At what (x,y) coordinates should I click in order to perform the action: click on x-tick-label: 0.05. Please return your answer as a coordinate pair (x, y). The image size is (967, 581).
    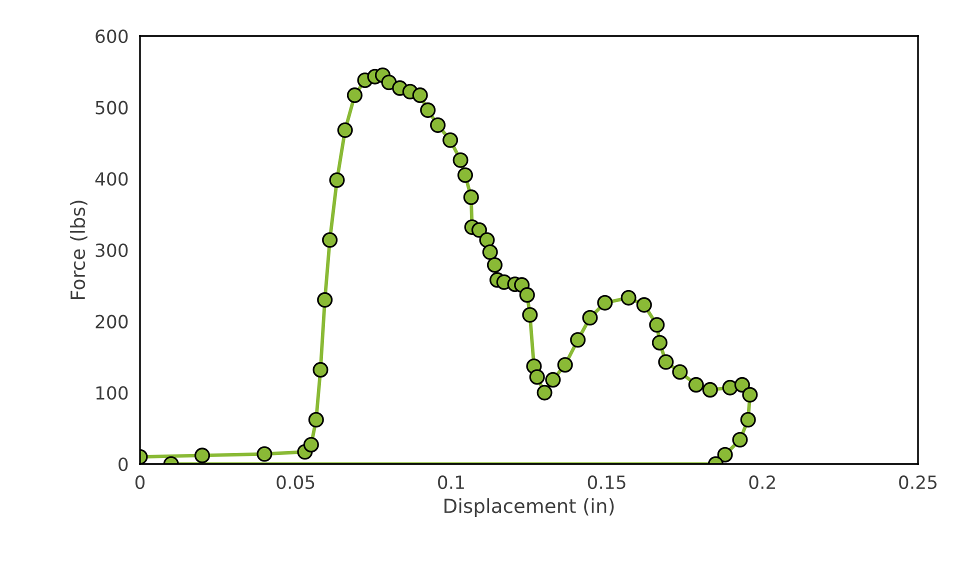
    Looking at the image, I should click on (295, 482).